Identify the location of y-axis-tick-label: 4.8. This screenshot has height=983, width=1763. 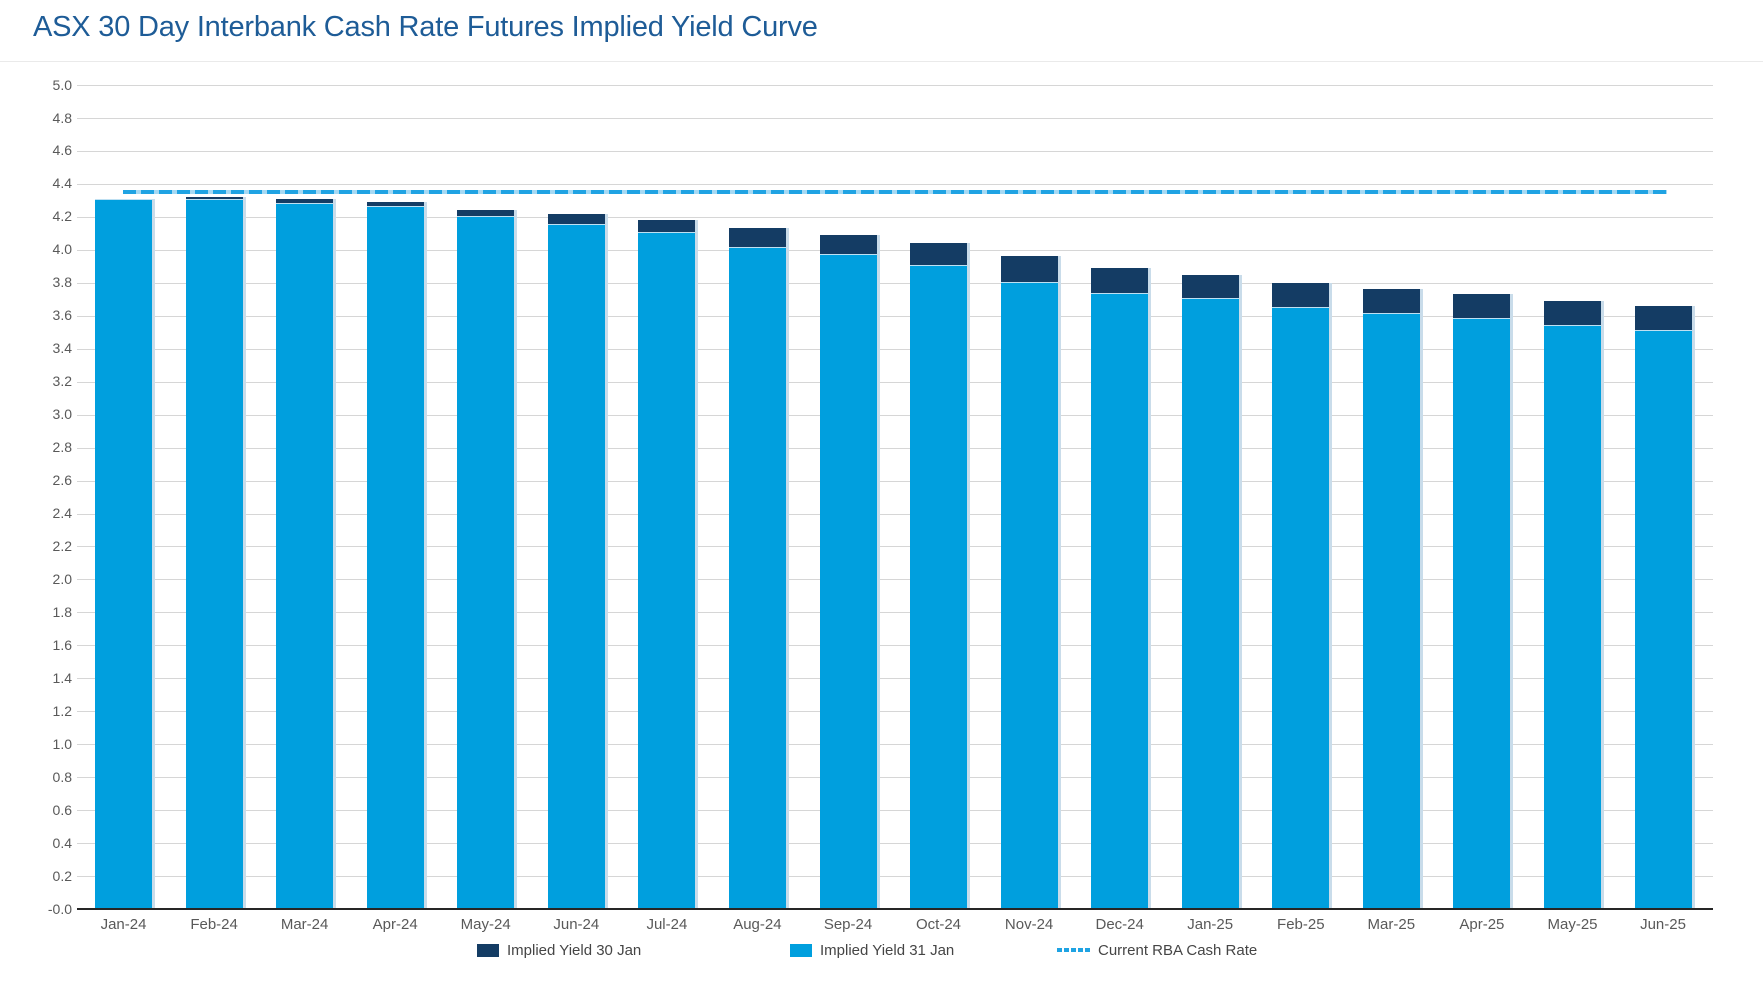
(62, 117).